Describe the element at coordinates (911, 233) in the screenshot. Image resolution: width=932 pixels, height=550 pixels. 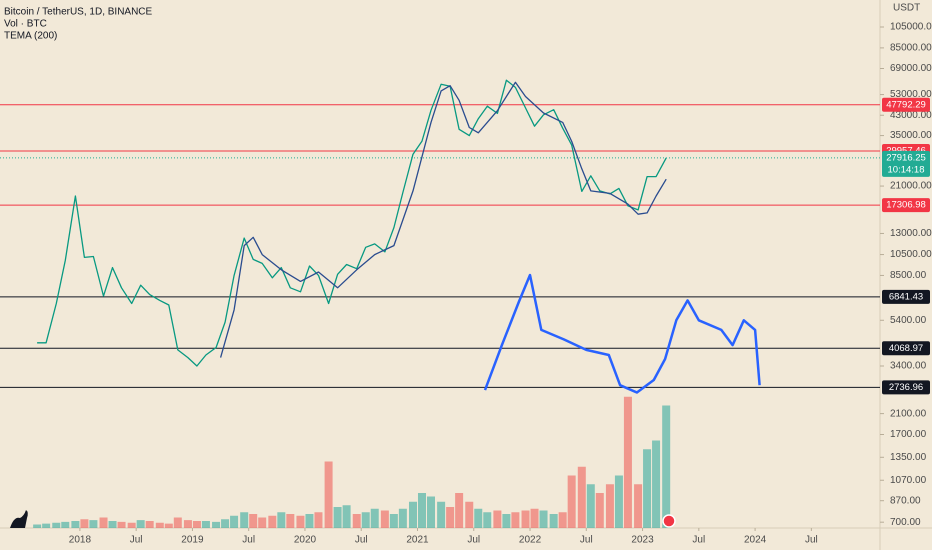
I see `y-tick-label: 13000.00` at that location.